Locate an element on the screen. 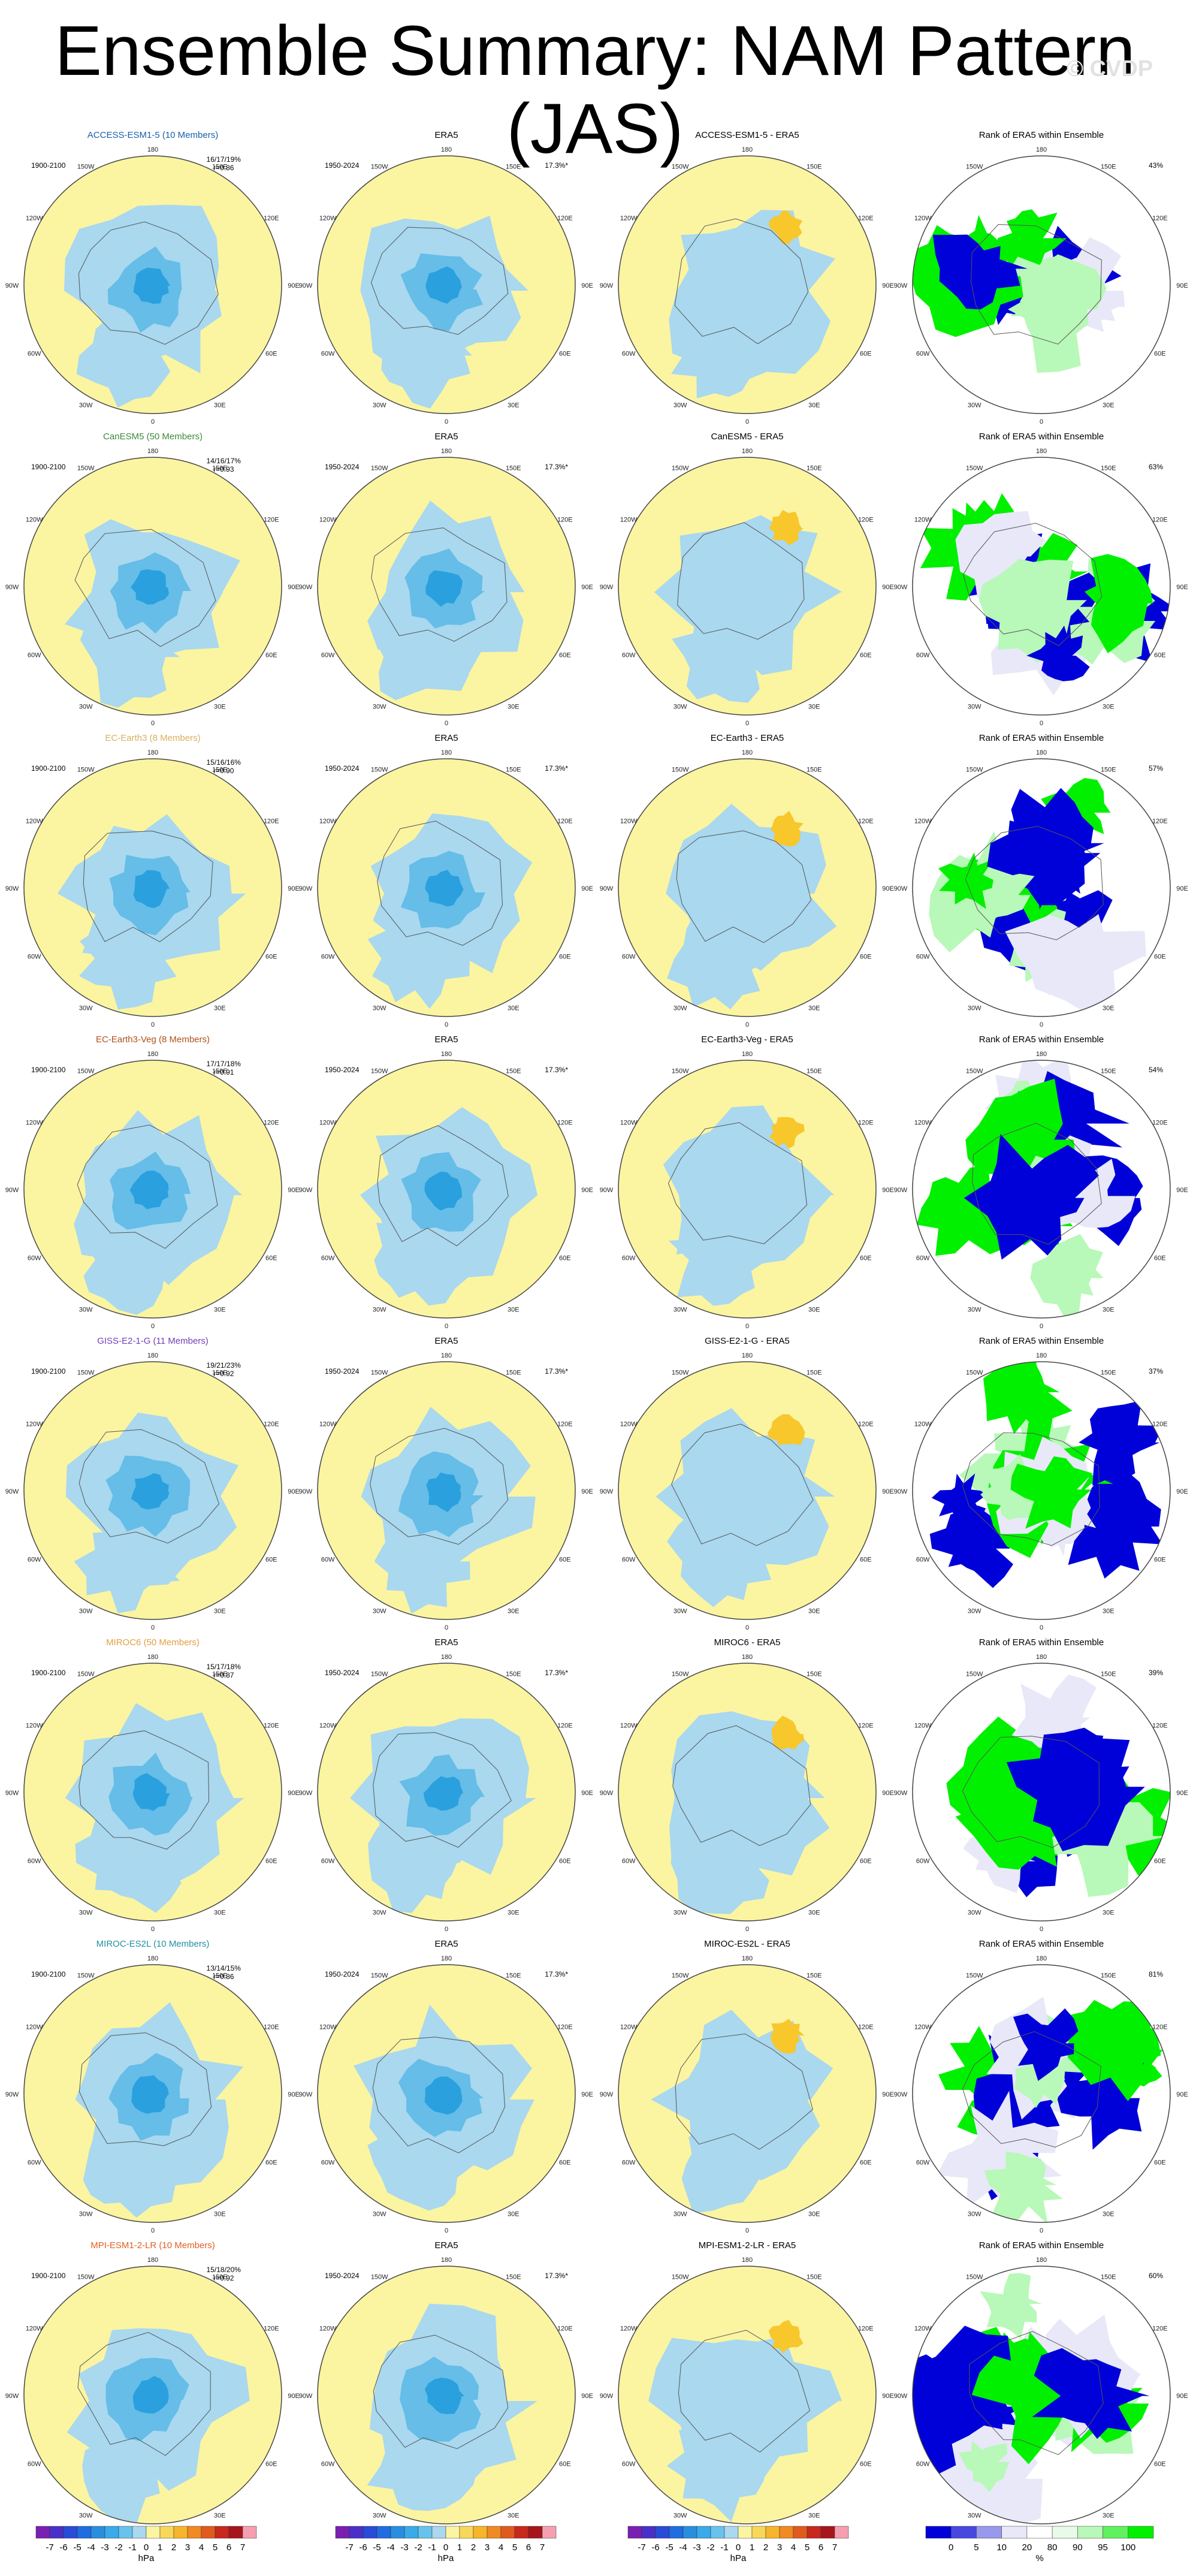 The image size is (1190, 2576). era5-title: ERA5 is located at coordinates (446, 1643).